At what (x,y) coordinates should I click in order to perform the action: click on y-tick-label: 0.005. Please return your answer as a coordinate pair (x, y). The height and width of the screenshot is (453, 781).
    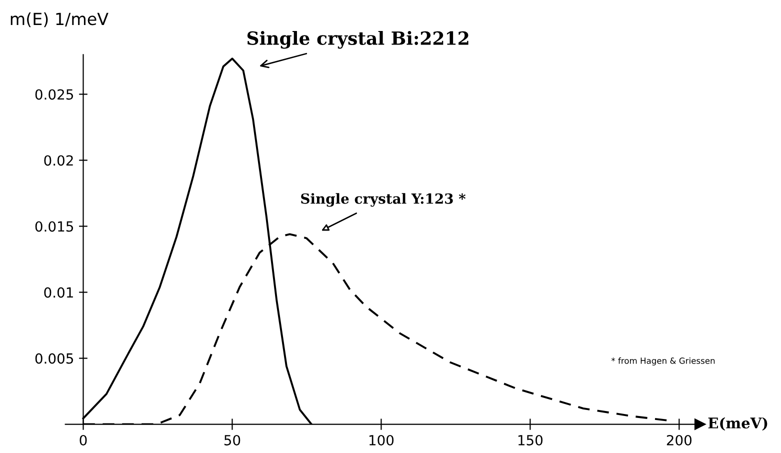
    Looking at the image, I should click on (54, 358).